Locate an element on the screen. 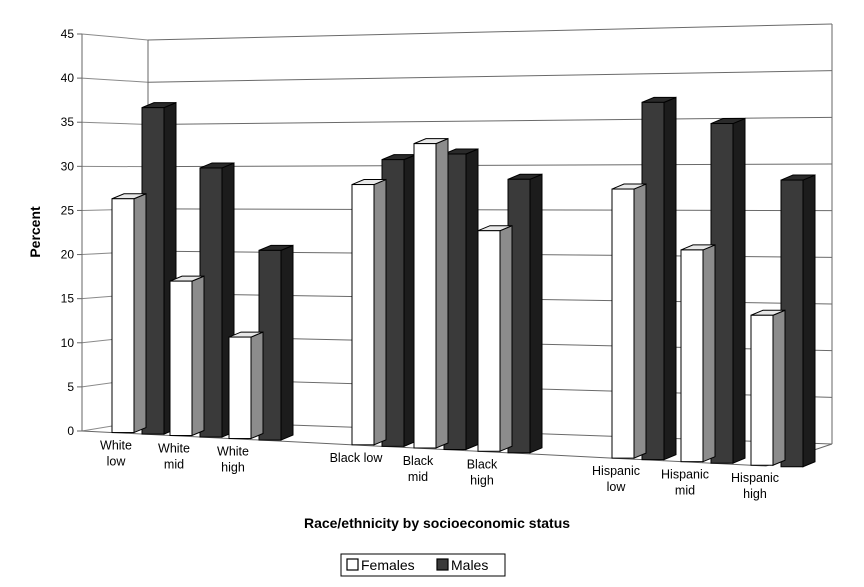 The width and height of the screenshot is (864, 587). legend: Females Males is located at coordinates (423, 565).